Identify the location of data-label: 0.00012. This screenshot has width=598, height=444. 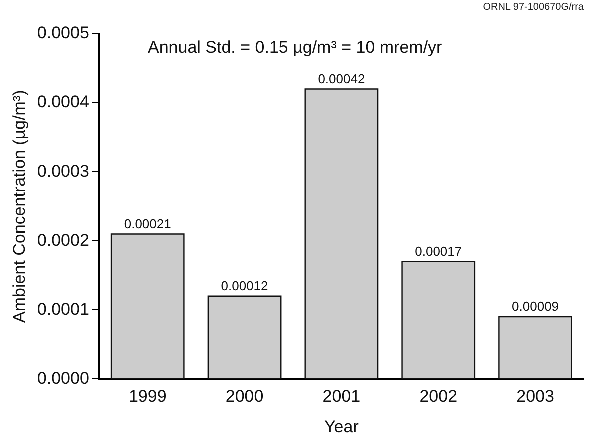
(244, 286).